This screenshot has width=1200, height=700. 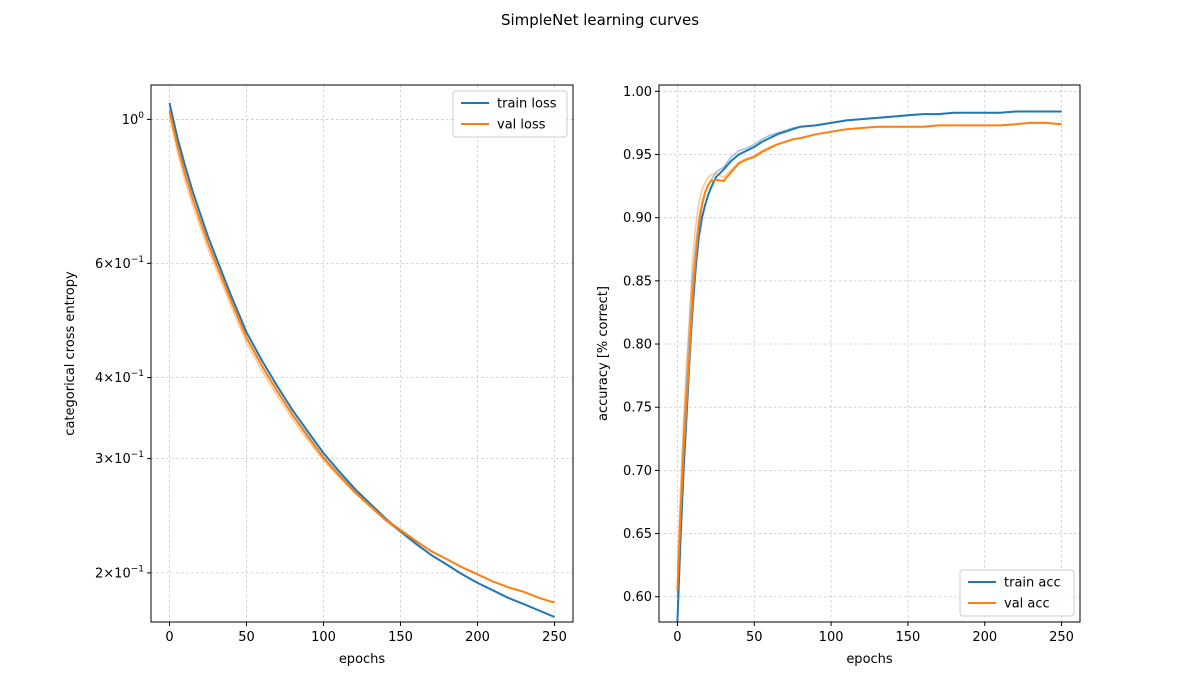 I want to click on train-loss-legend-label: train loss, so click(x=527, y=104).